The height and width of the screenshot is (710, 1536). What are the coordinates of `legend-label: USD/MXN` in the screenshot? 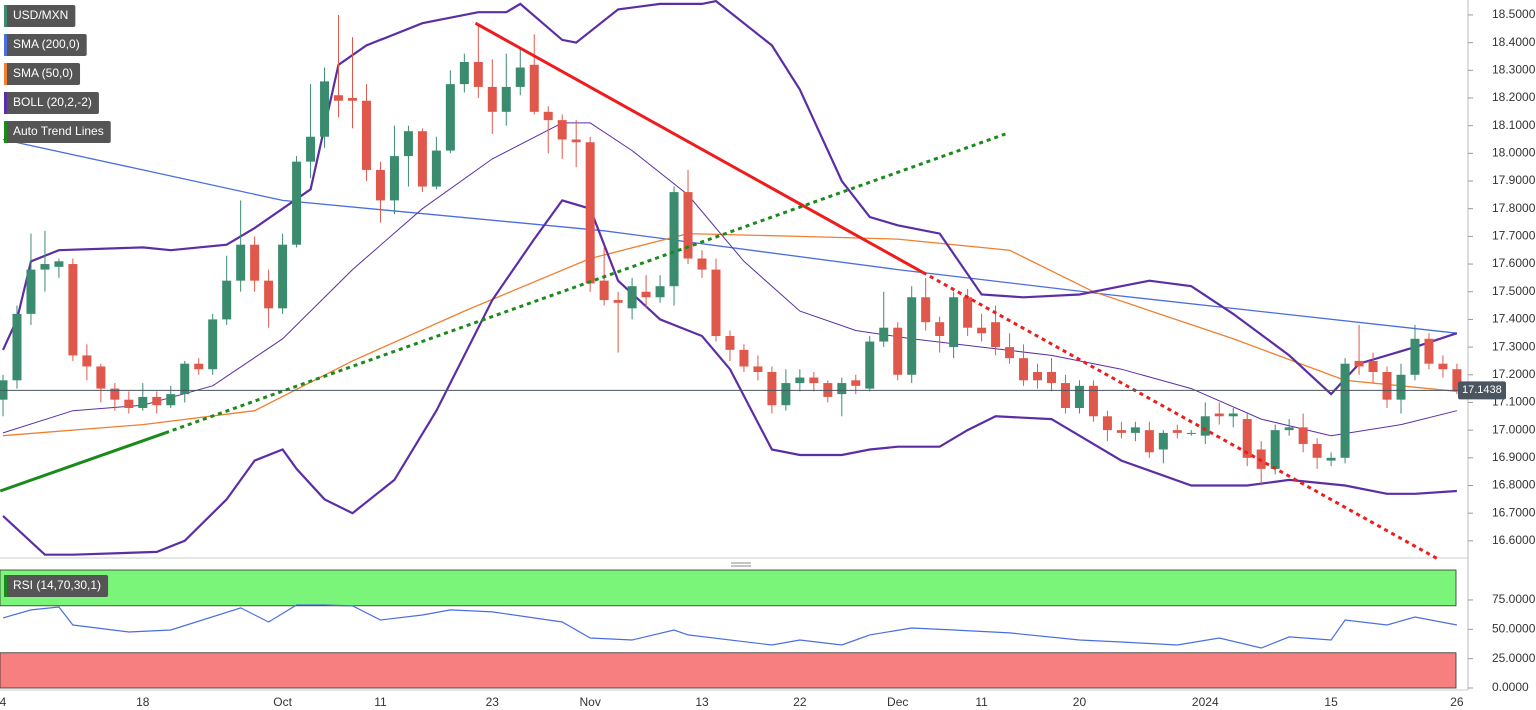 It's located at (40, 15).